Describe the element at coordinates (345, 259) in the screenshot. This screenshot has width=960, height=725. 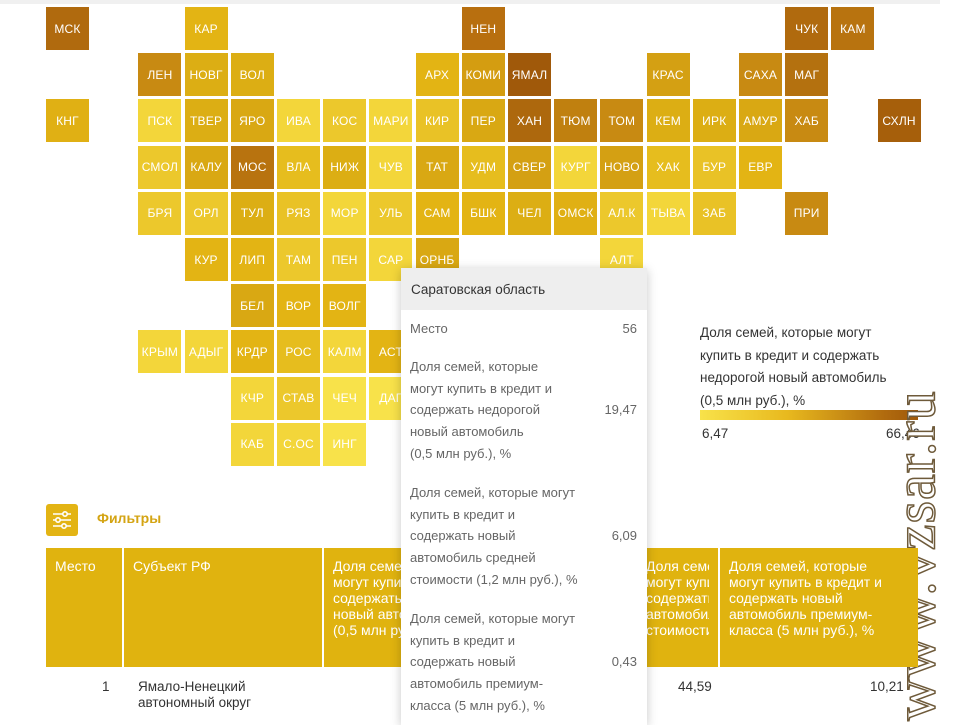
I see `region-tile: ПЕН` at that location.